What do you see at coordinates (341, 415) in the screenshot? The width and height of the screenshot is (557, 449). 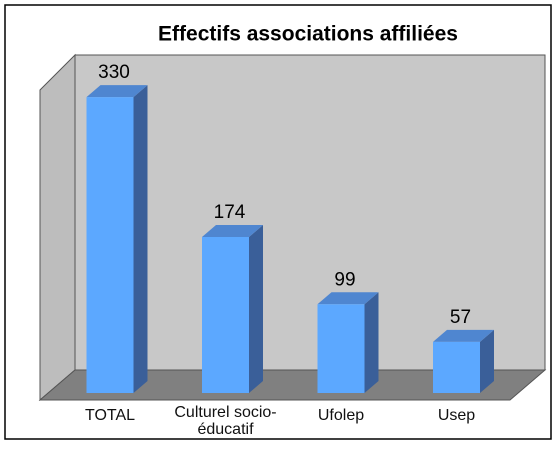 I see `x-tick-label: Ufolep` at bounding box center [341, 415].